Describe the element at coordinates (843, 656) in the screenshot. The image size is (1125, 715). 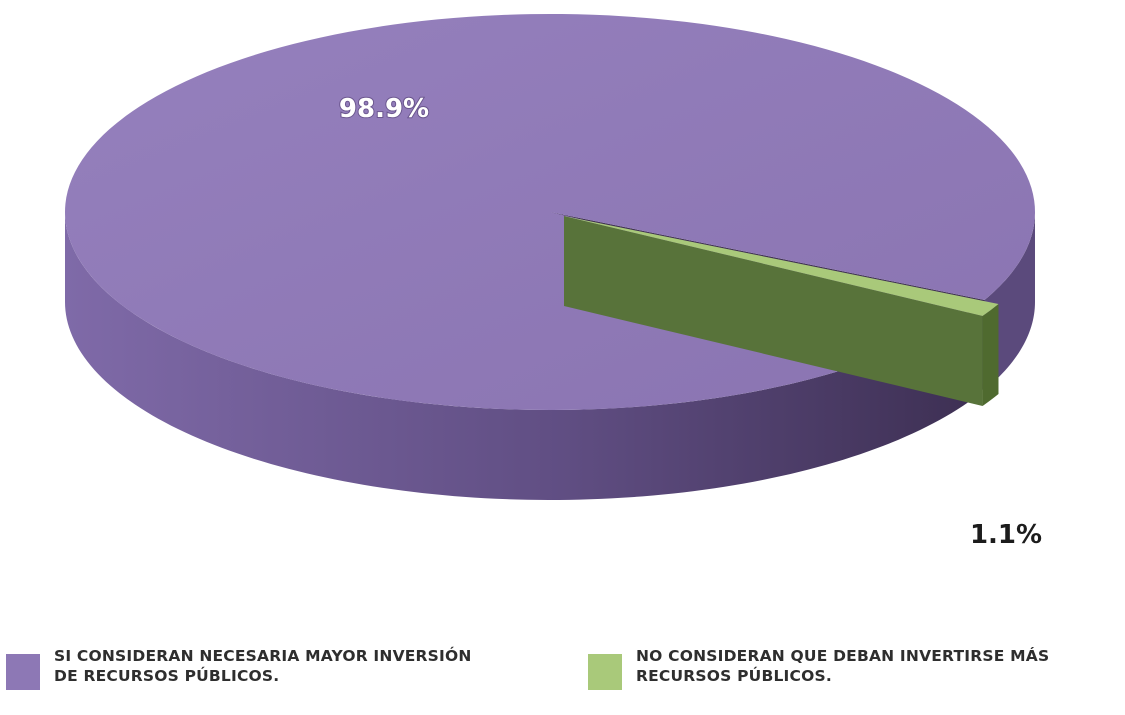
I see `legend-label-no-line-1: NO CONSIDERAN QUE DEBAN INVERTIRSE MÁS` at that location.